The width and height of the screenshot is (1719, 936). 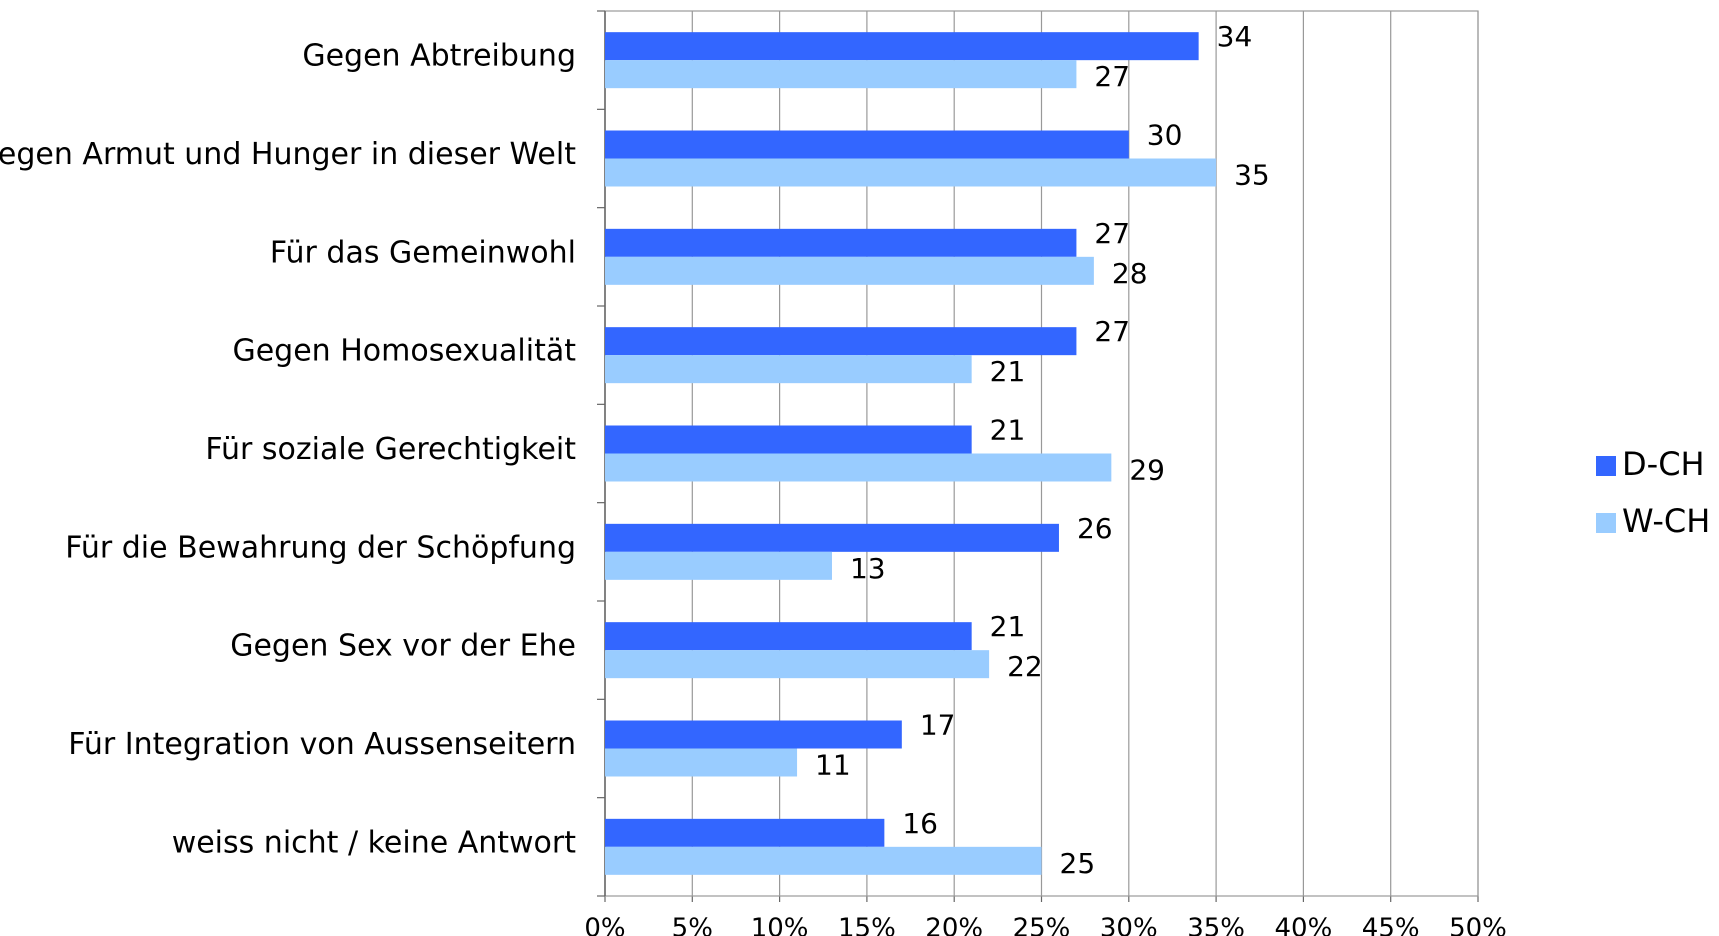 I want to click on value-label: 16, so click(x=920, y=823).